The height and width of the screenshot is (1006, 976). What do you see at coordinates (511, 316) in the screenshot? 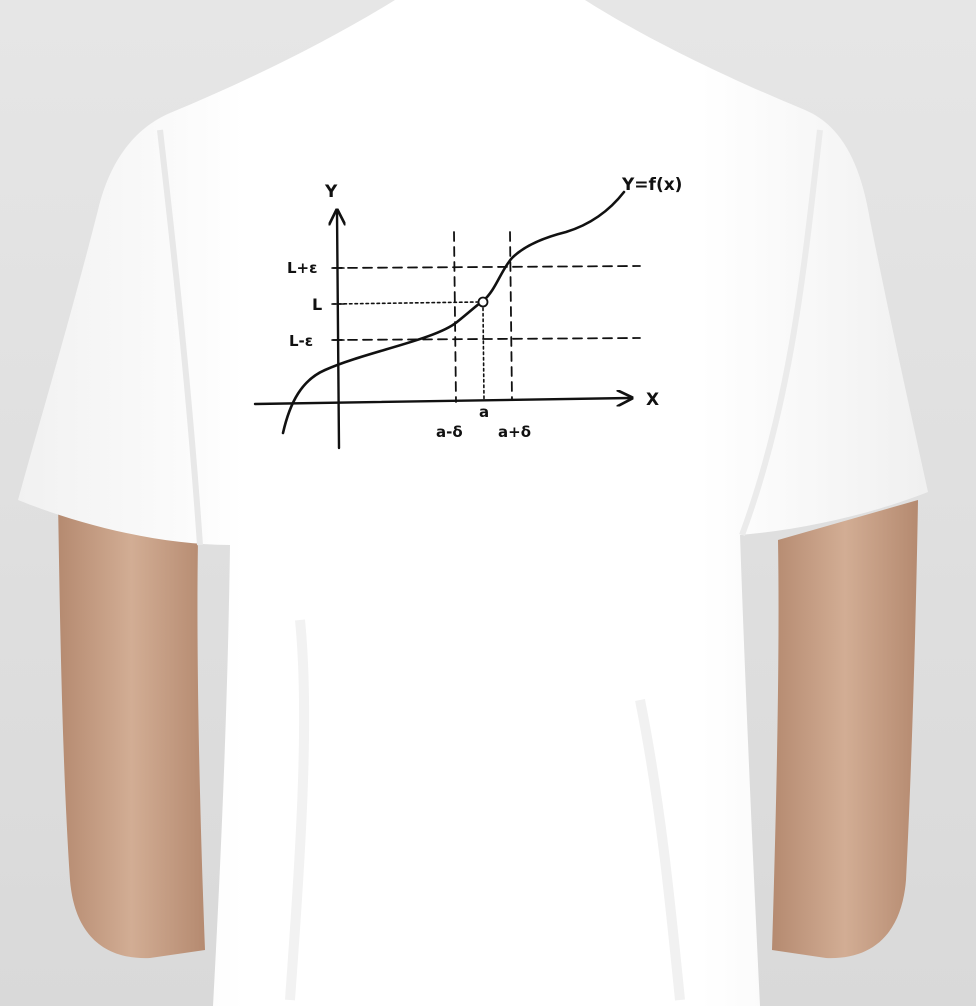
I see `right-delta-line` at bounding box center [511, 316].